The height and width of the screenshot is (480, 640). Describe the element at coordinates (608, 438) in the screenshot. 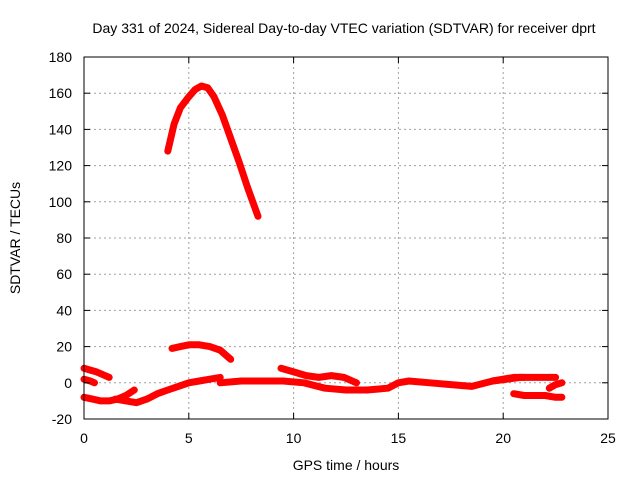

I see `x-tick-label: 25` at that location.